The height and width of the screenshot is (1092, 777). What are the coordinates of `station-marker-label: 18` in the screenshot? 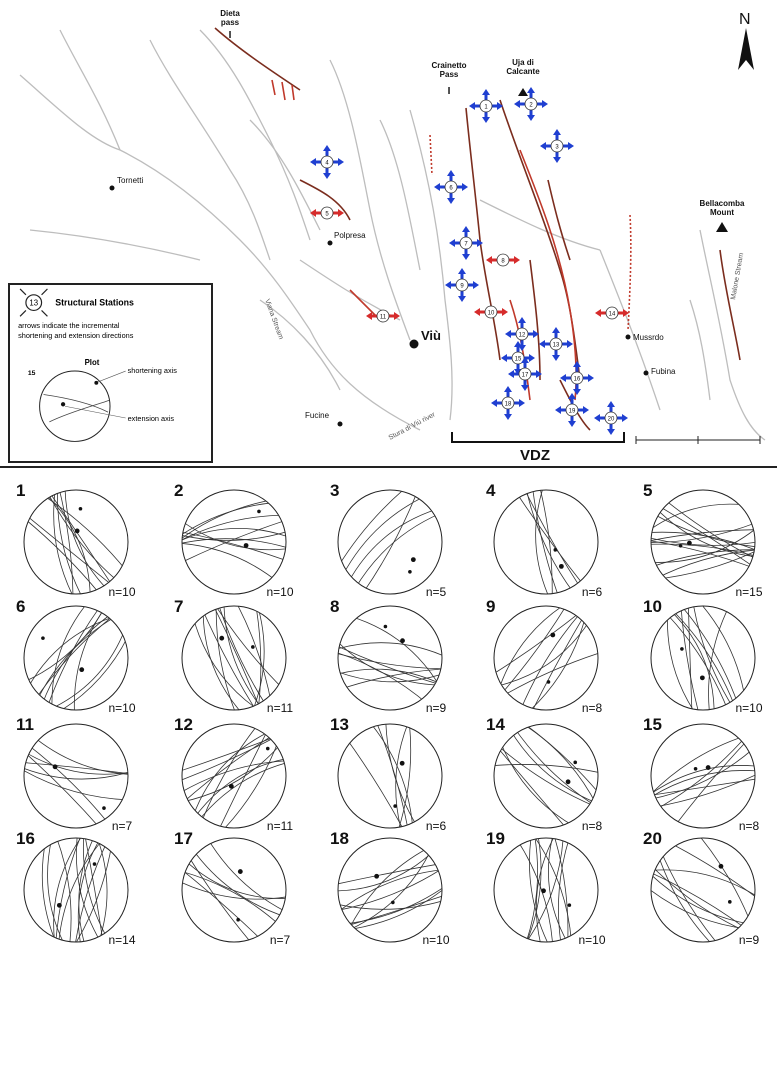 It's located at (508, 405).